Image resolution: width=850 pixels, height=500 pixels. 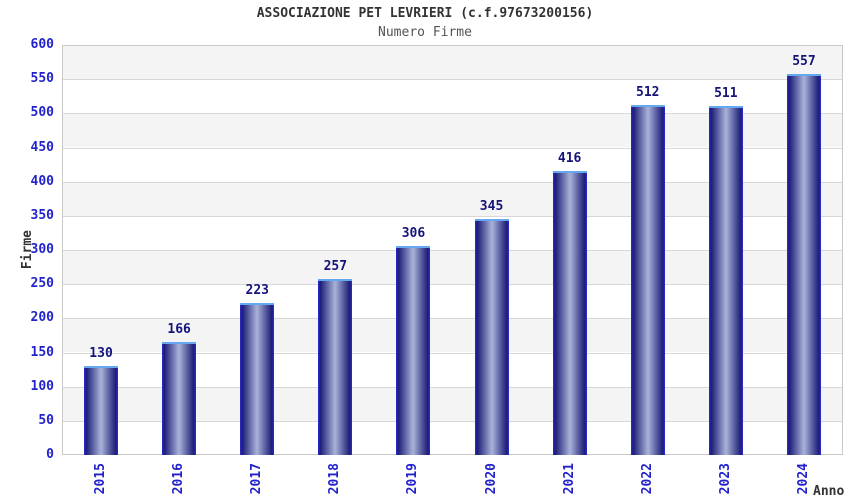 What do you see at coordinates (42, 249) in the screenshot?
I see `y-tick-label: 300` at bounding box center [42, 249].